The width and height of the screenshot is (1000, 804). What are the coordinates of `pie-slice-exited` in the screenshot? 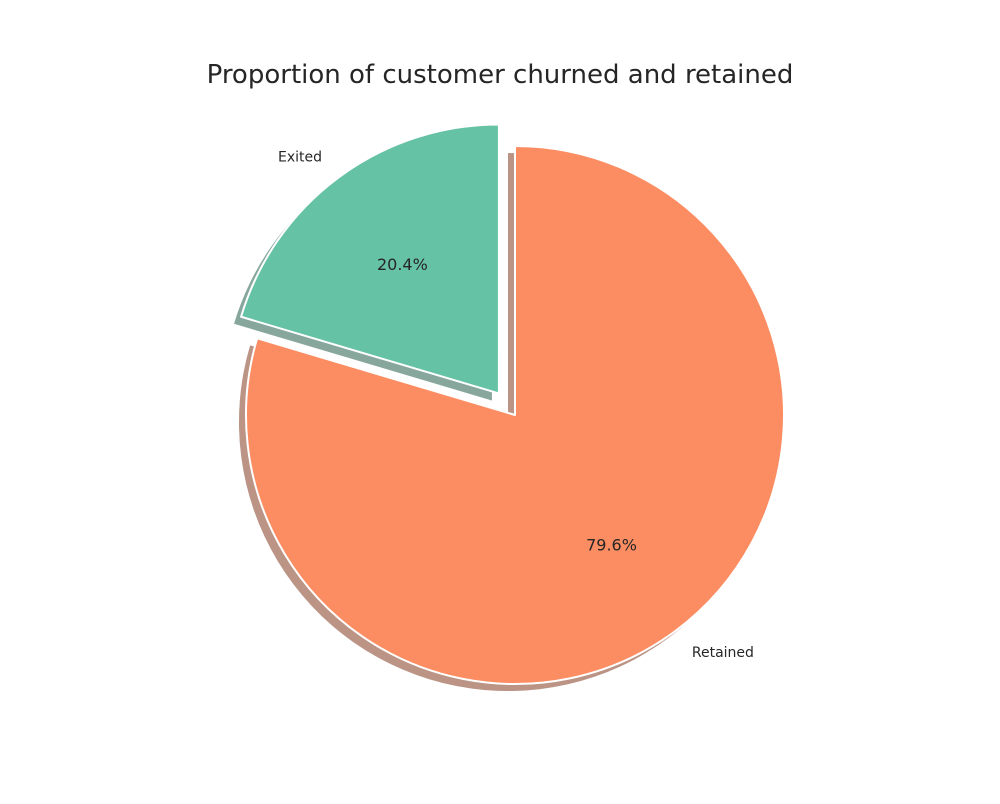 It's located at (370, 259).